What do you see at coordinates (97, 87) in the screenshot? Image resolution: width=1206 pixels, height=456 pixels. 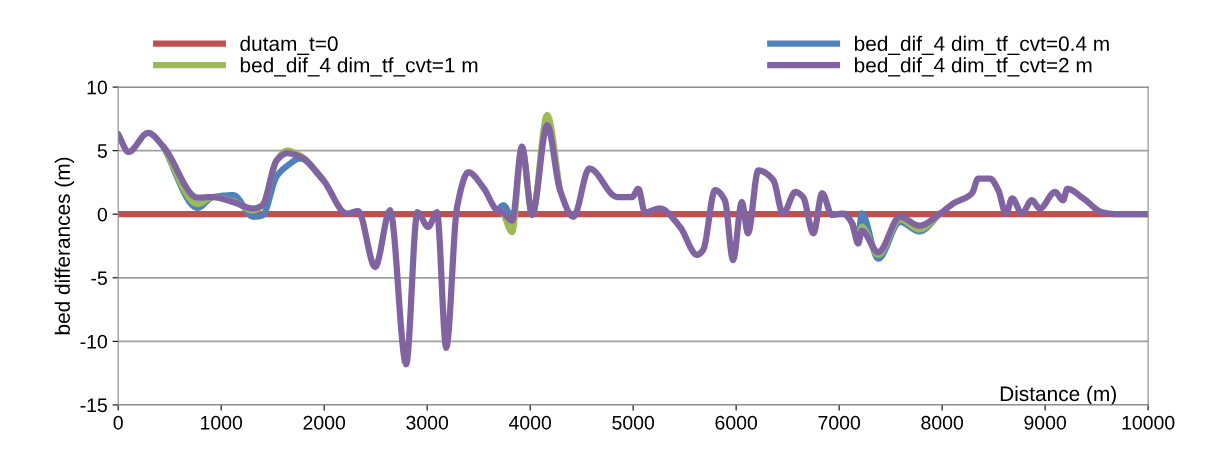 I see `y-tick-label: 10` at bounding box center [97, 87].